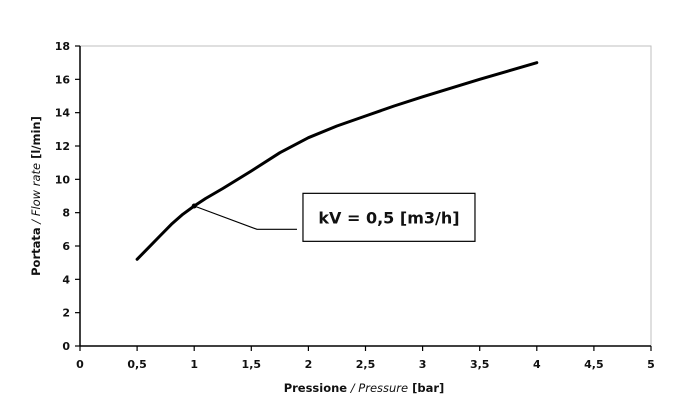 Image resolution: width=700 pixels, height=418 pixels. I want to click on y-tick-label: 2, so click(66, 313).